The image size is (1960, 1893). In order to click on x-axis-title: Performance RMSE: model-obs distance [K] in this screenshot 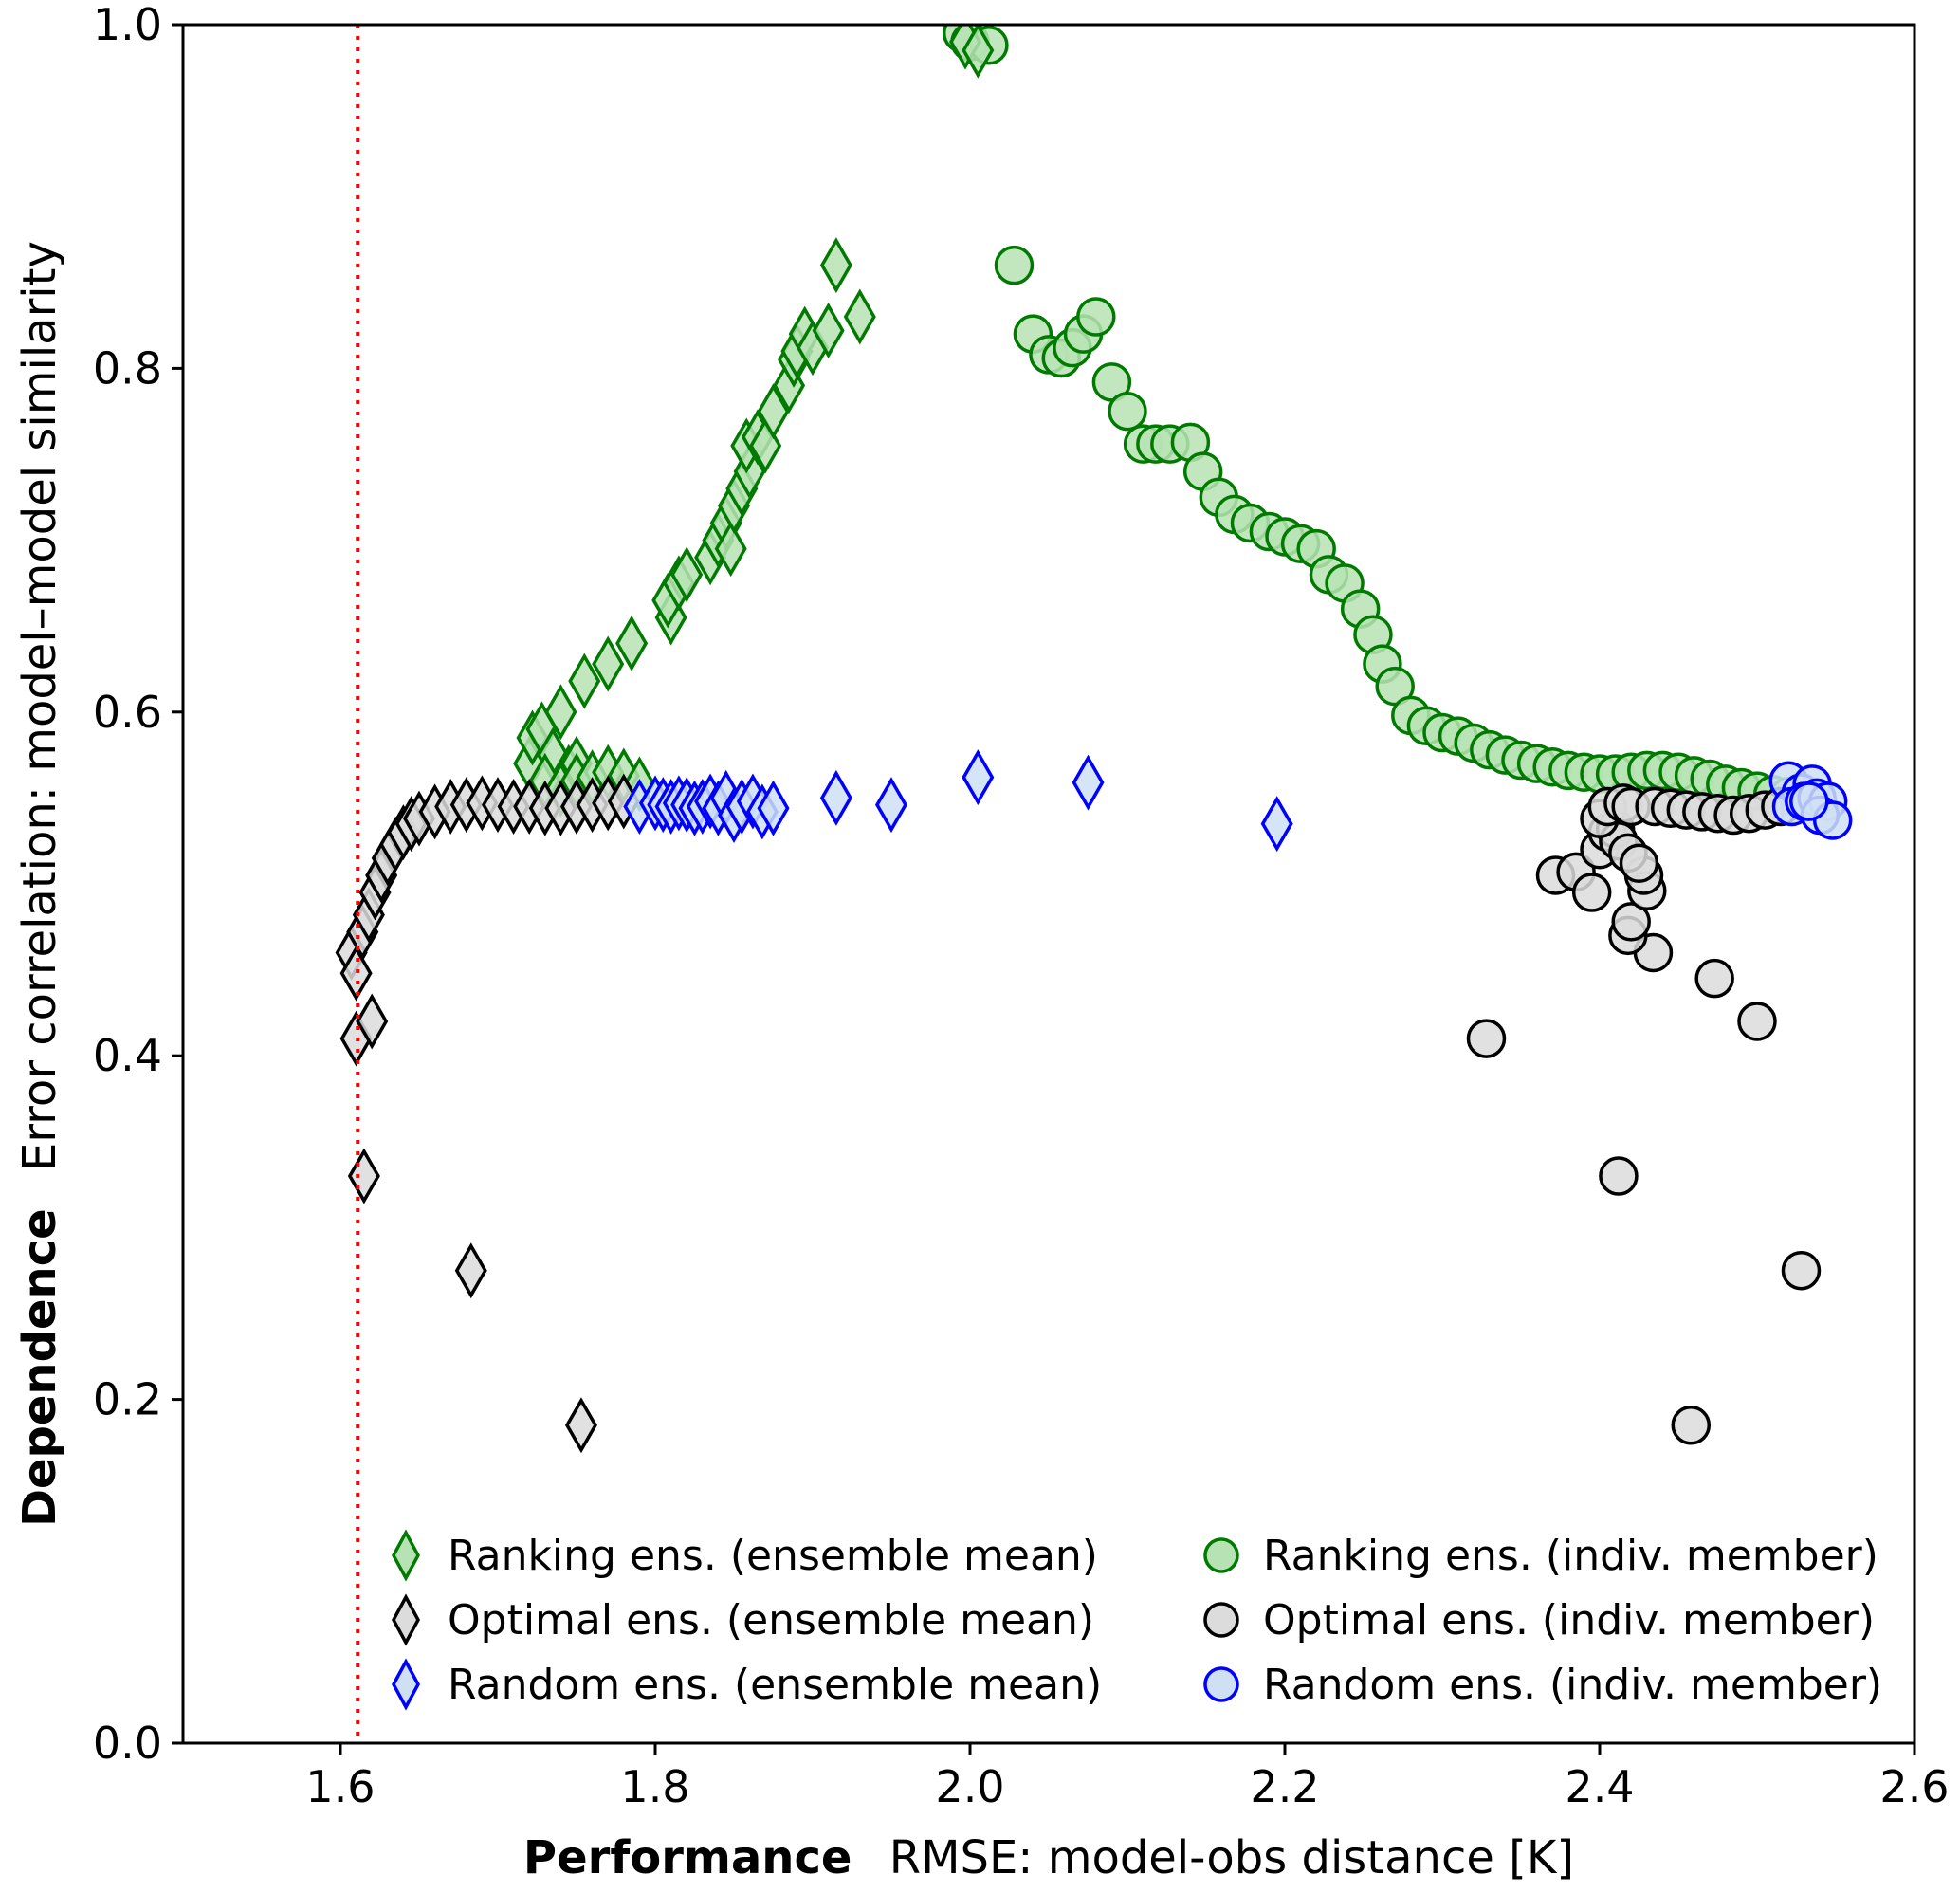, I will do `click(1048, 1858)`.